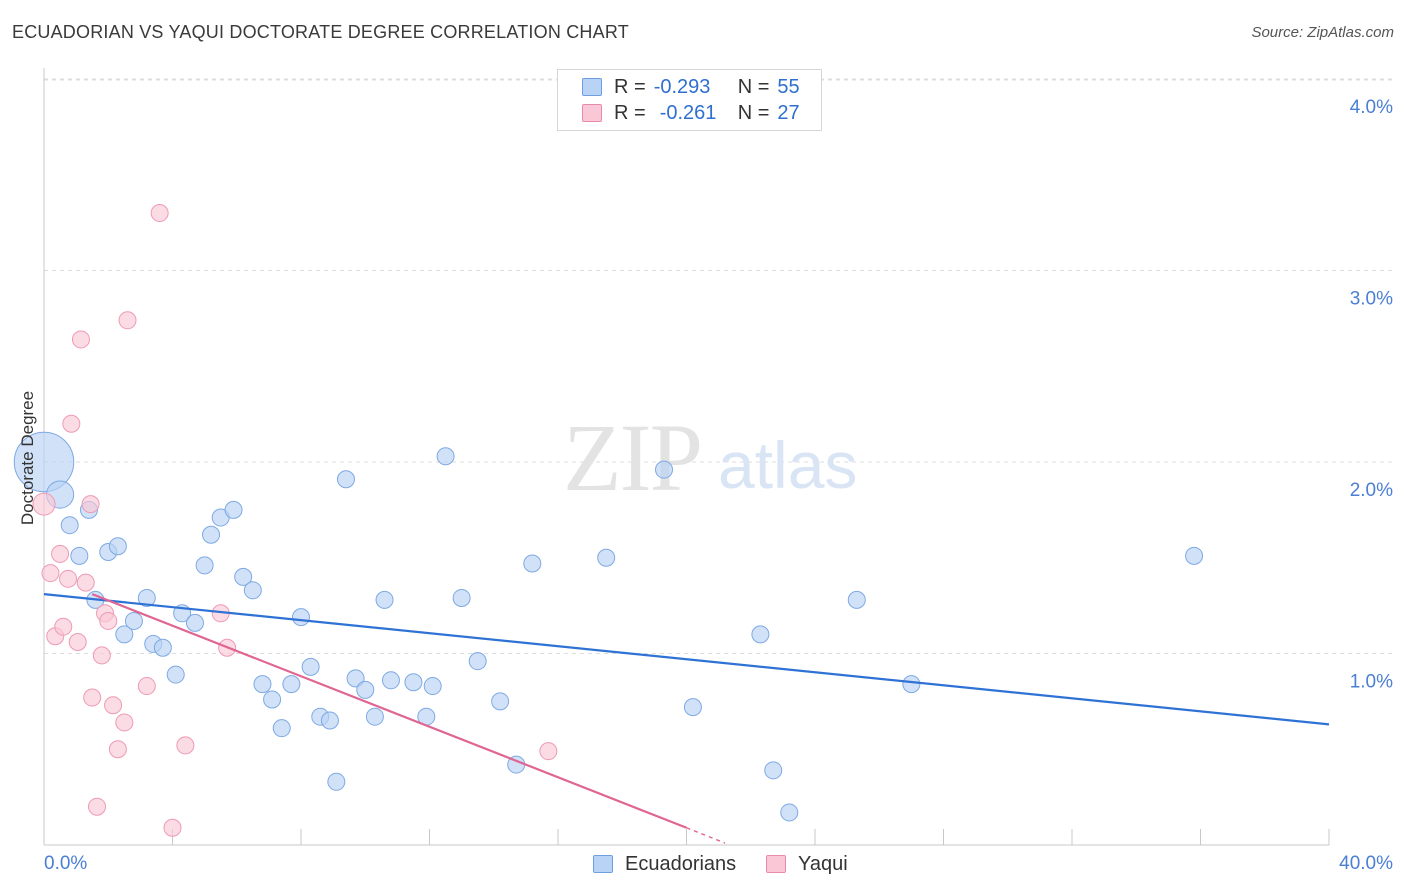 The width and height of the screenshot is (1406, 892). What do you see at coordinates (706, 835) in the screenshot?
I see `trend-extension-yaqui` at bounding box center [706, 835].